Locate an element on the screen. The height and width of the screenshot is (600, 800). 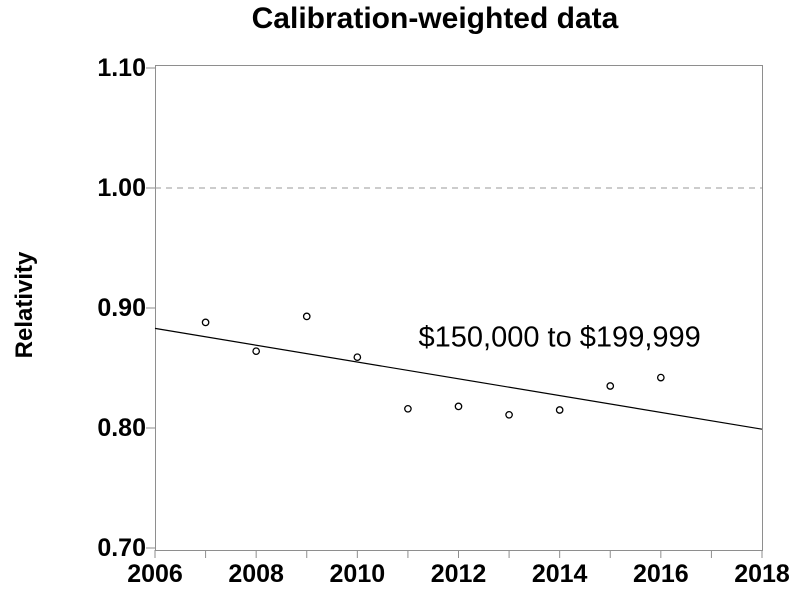
trend-line is located at coordinates (458, 378).